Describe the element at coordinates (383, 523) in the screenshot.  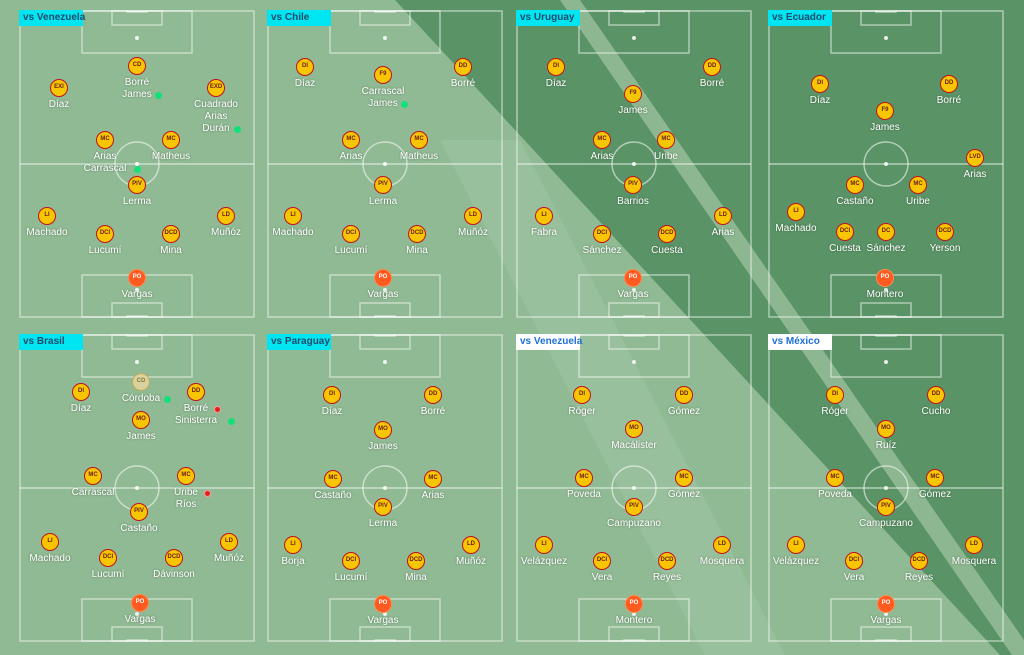
I see `player-name: Lerma` at that location.